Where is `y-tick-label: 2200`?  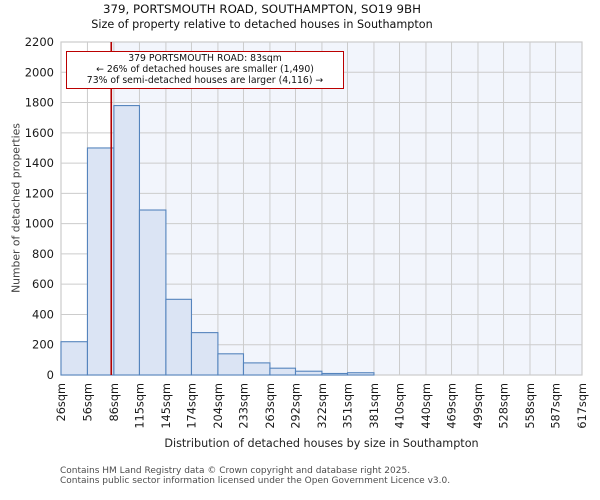
y-tick-label: 2200 is located at coordinates (39, 42).